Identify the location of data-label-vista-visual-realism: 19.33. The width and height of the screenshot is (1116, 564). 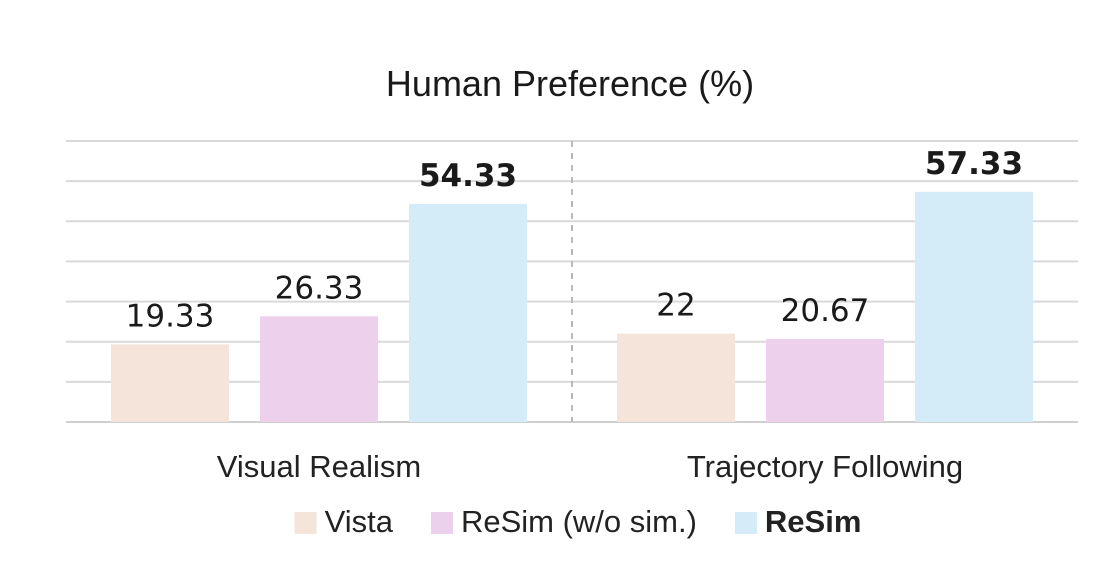
(170, 316).